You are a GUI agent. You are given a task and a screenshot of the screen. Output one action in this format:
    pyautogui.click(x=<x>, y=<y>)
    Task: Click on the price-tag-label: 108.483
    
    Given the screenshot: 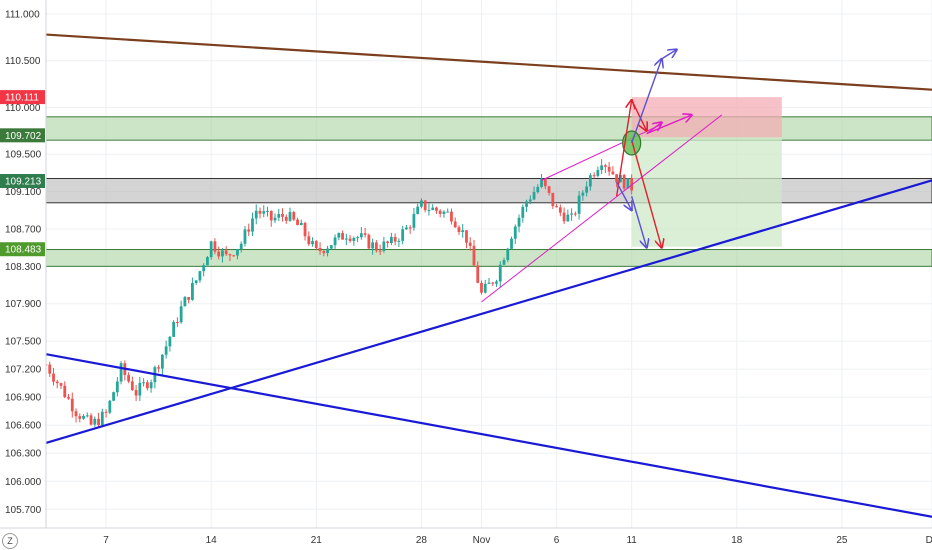 What is the action you would take?
    pyautogui.click(x=23, y=250)
    